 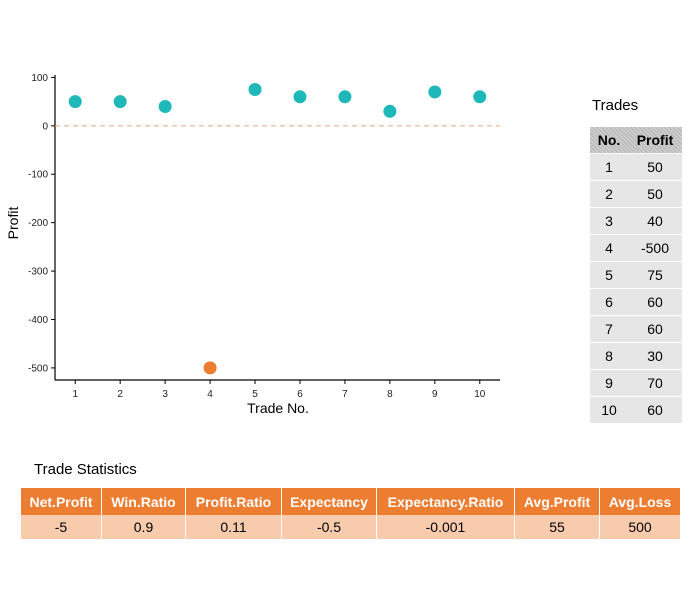 I want to click on trade-no-cell: 10, so click(x=609, y=409).